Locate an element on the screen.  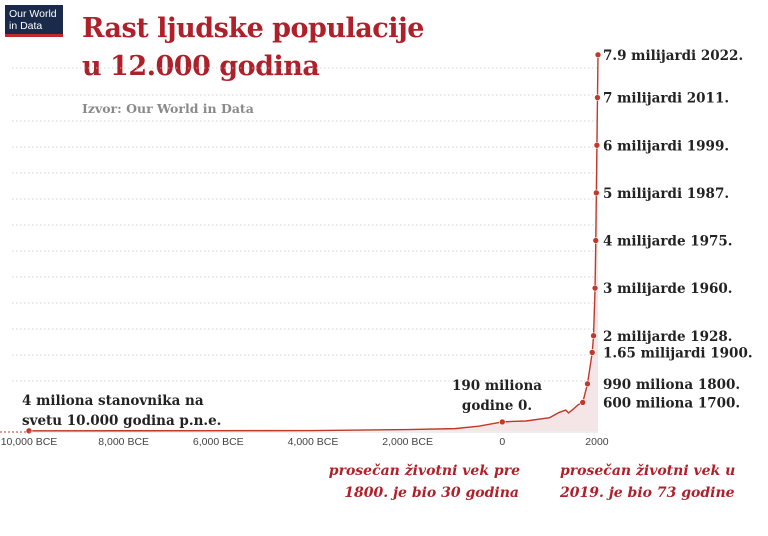
data-label: 6 milijardi 1999. is located at coordinates (666, 146).